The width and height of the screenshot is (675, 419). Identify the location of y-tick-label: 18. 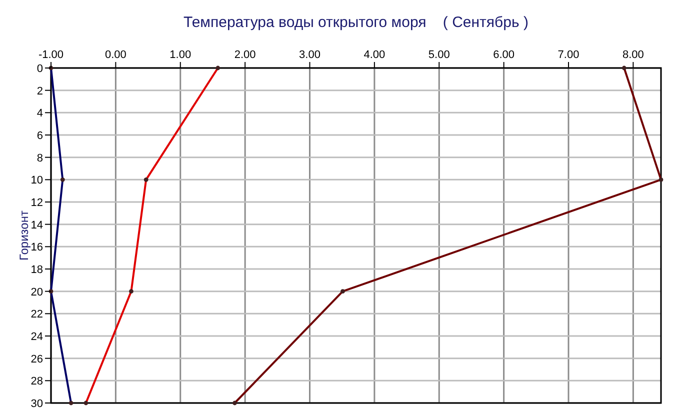
(36, 270).